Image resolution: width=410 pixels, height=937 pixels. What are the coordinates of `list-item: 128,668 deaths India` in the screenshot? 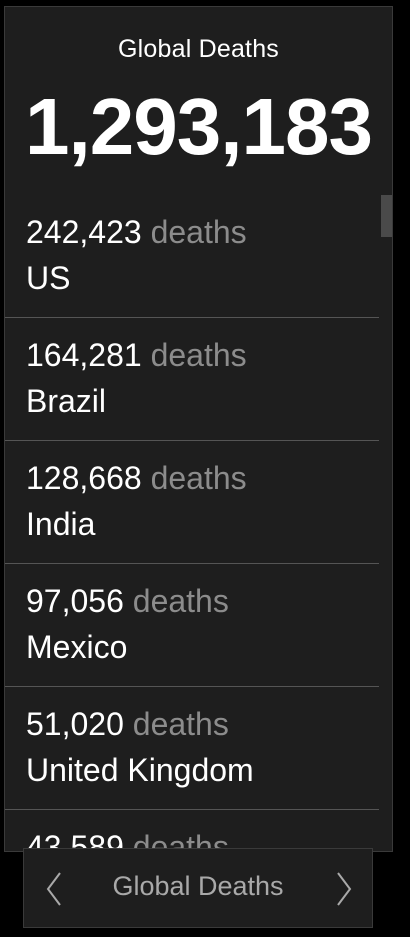 It's located at (192, 502).